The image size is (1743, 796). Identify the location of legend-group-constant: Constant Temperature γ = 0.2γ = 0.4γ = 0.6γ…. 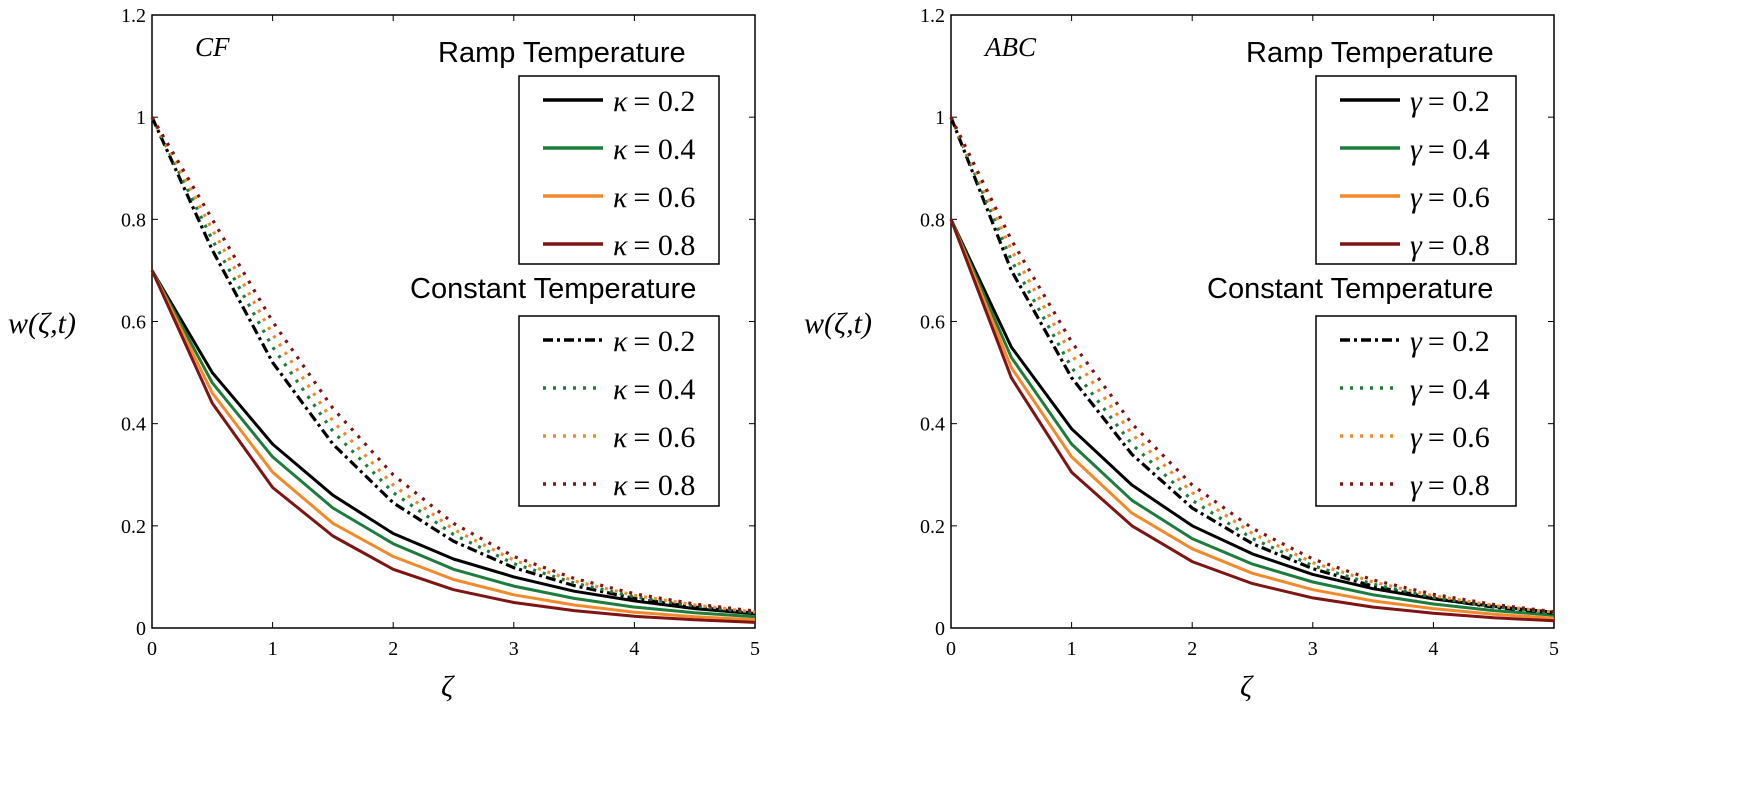
(1362, 390).